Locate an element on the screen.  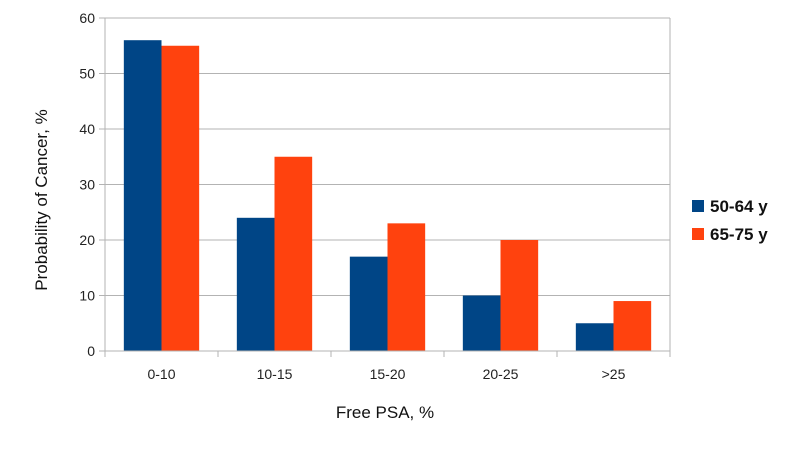
x-tick-labels: 0-10 10-15 15-20 20-25 >25 is located at coordinates (386, 374).